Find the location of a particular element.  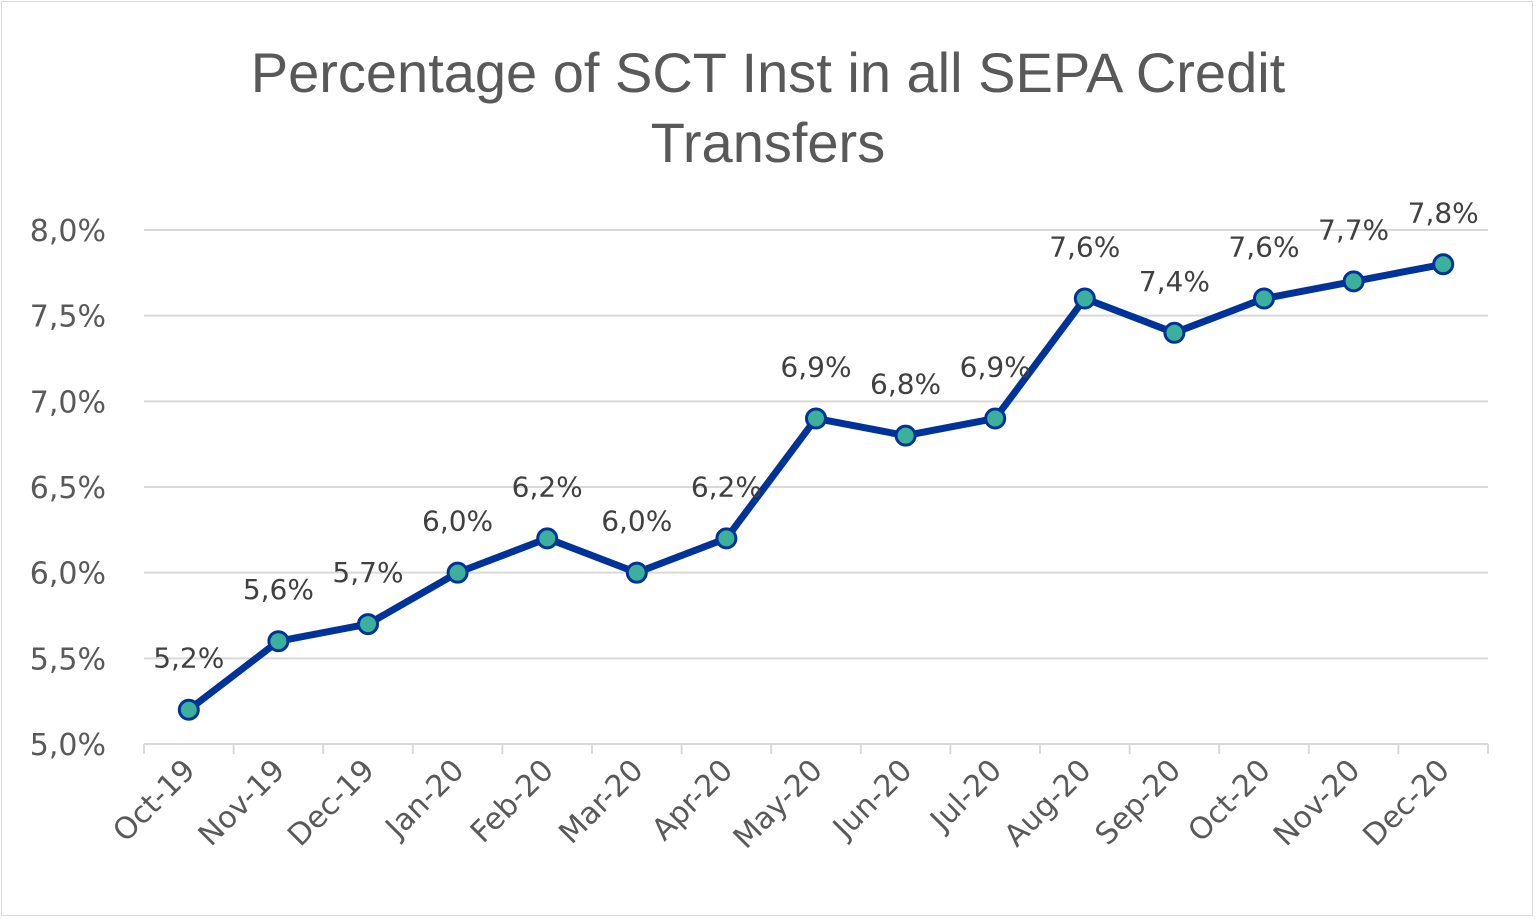

x-tick-label: Nov-19 is located at coordinates (242, 803).